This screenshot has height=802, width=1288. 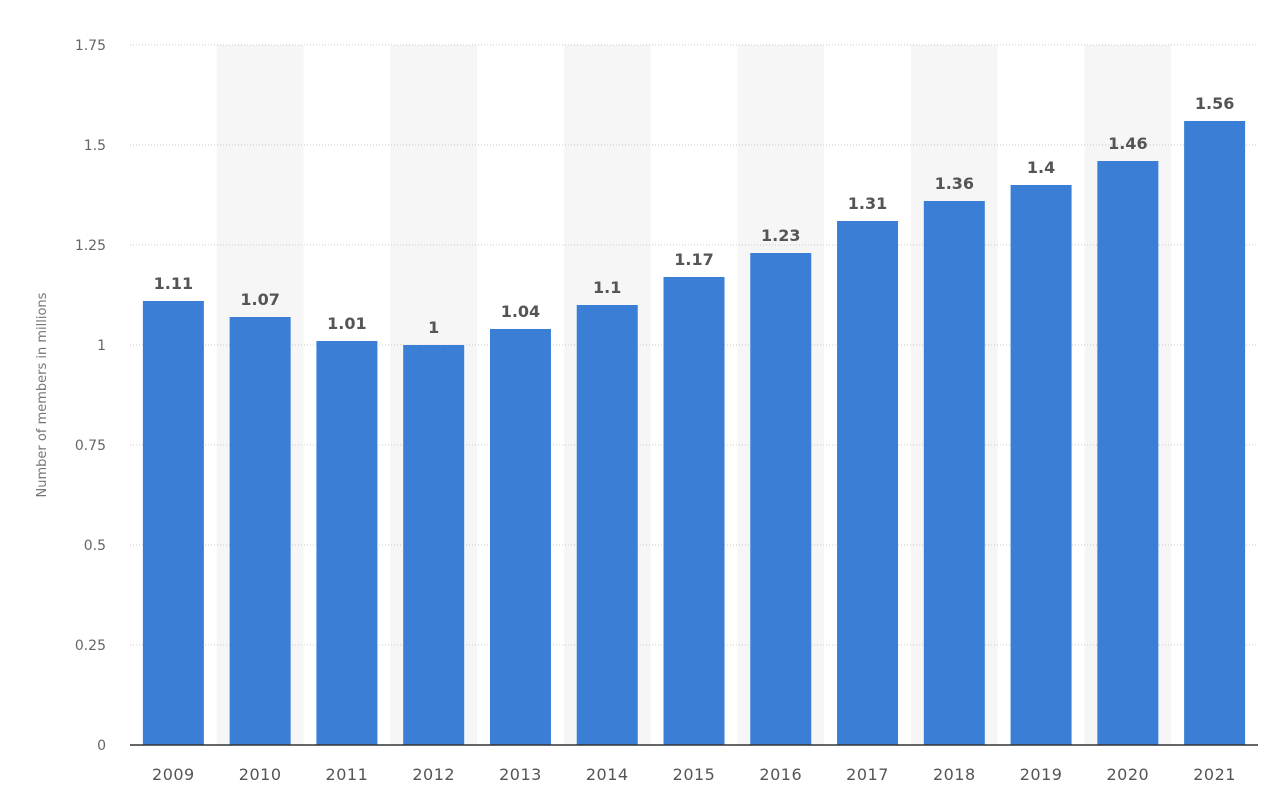 I want to click on y-tick-label: 0, so click(x=101, y=746).